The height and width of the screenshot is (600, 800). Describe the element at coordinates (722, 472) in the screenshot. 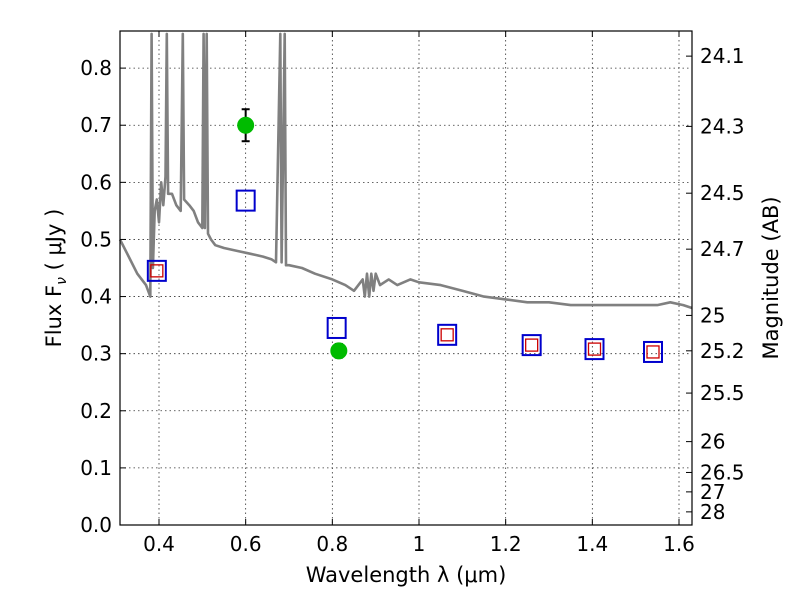

I see `right-tick-label: 26.5` at that location.